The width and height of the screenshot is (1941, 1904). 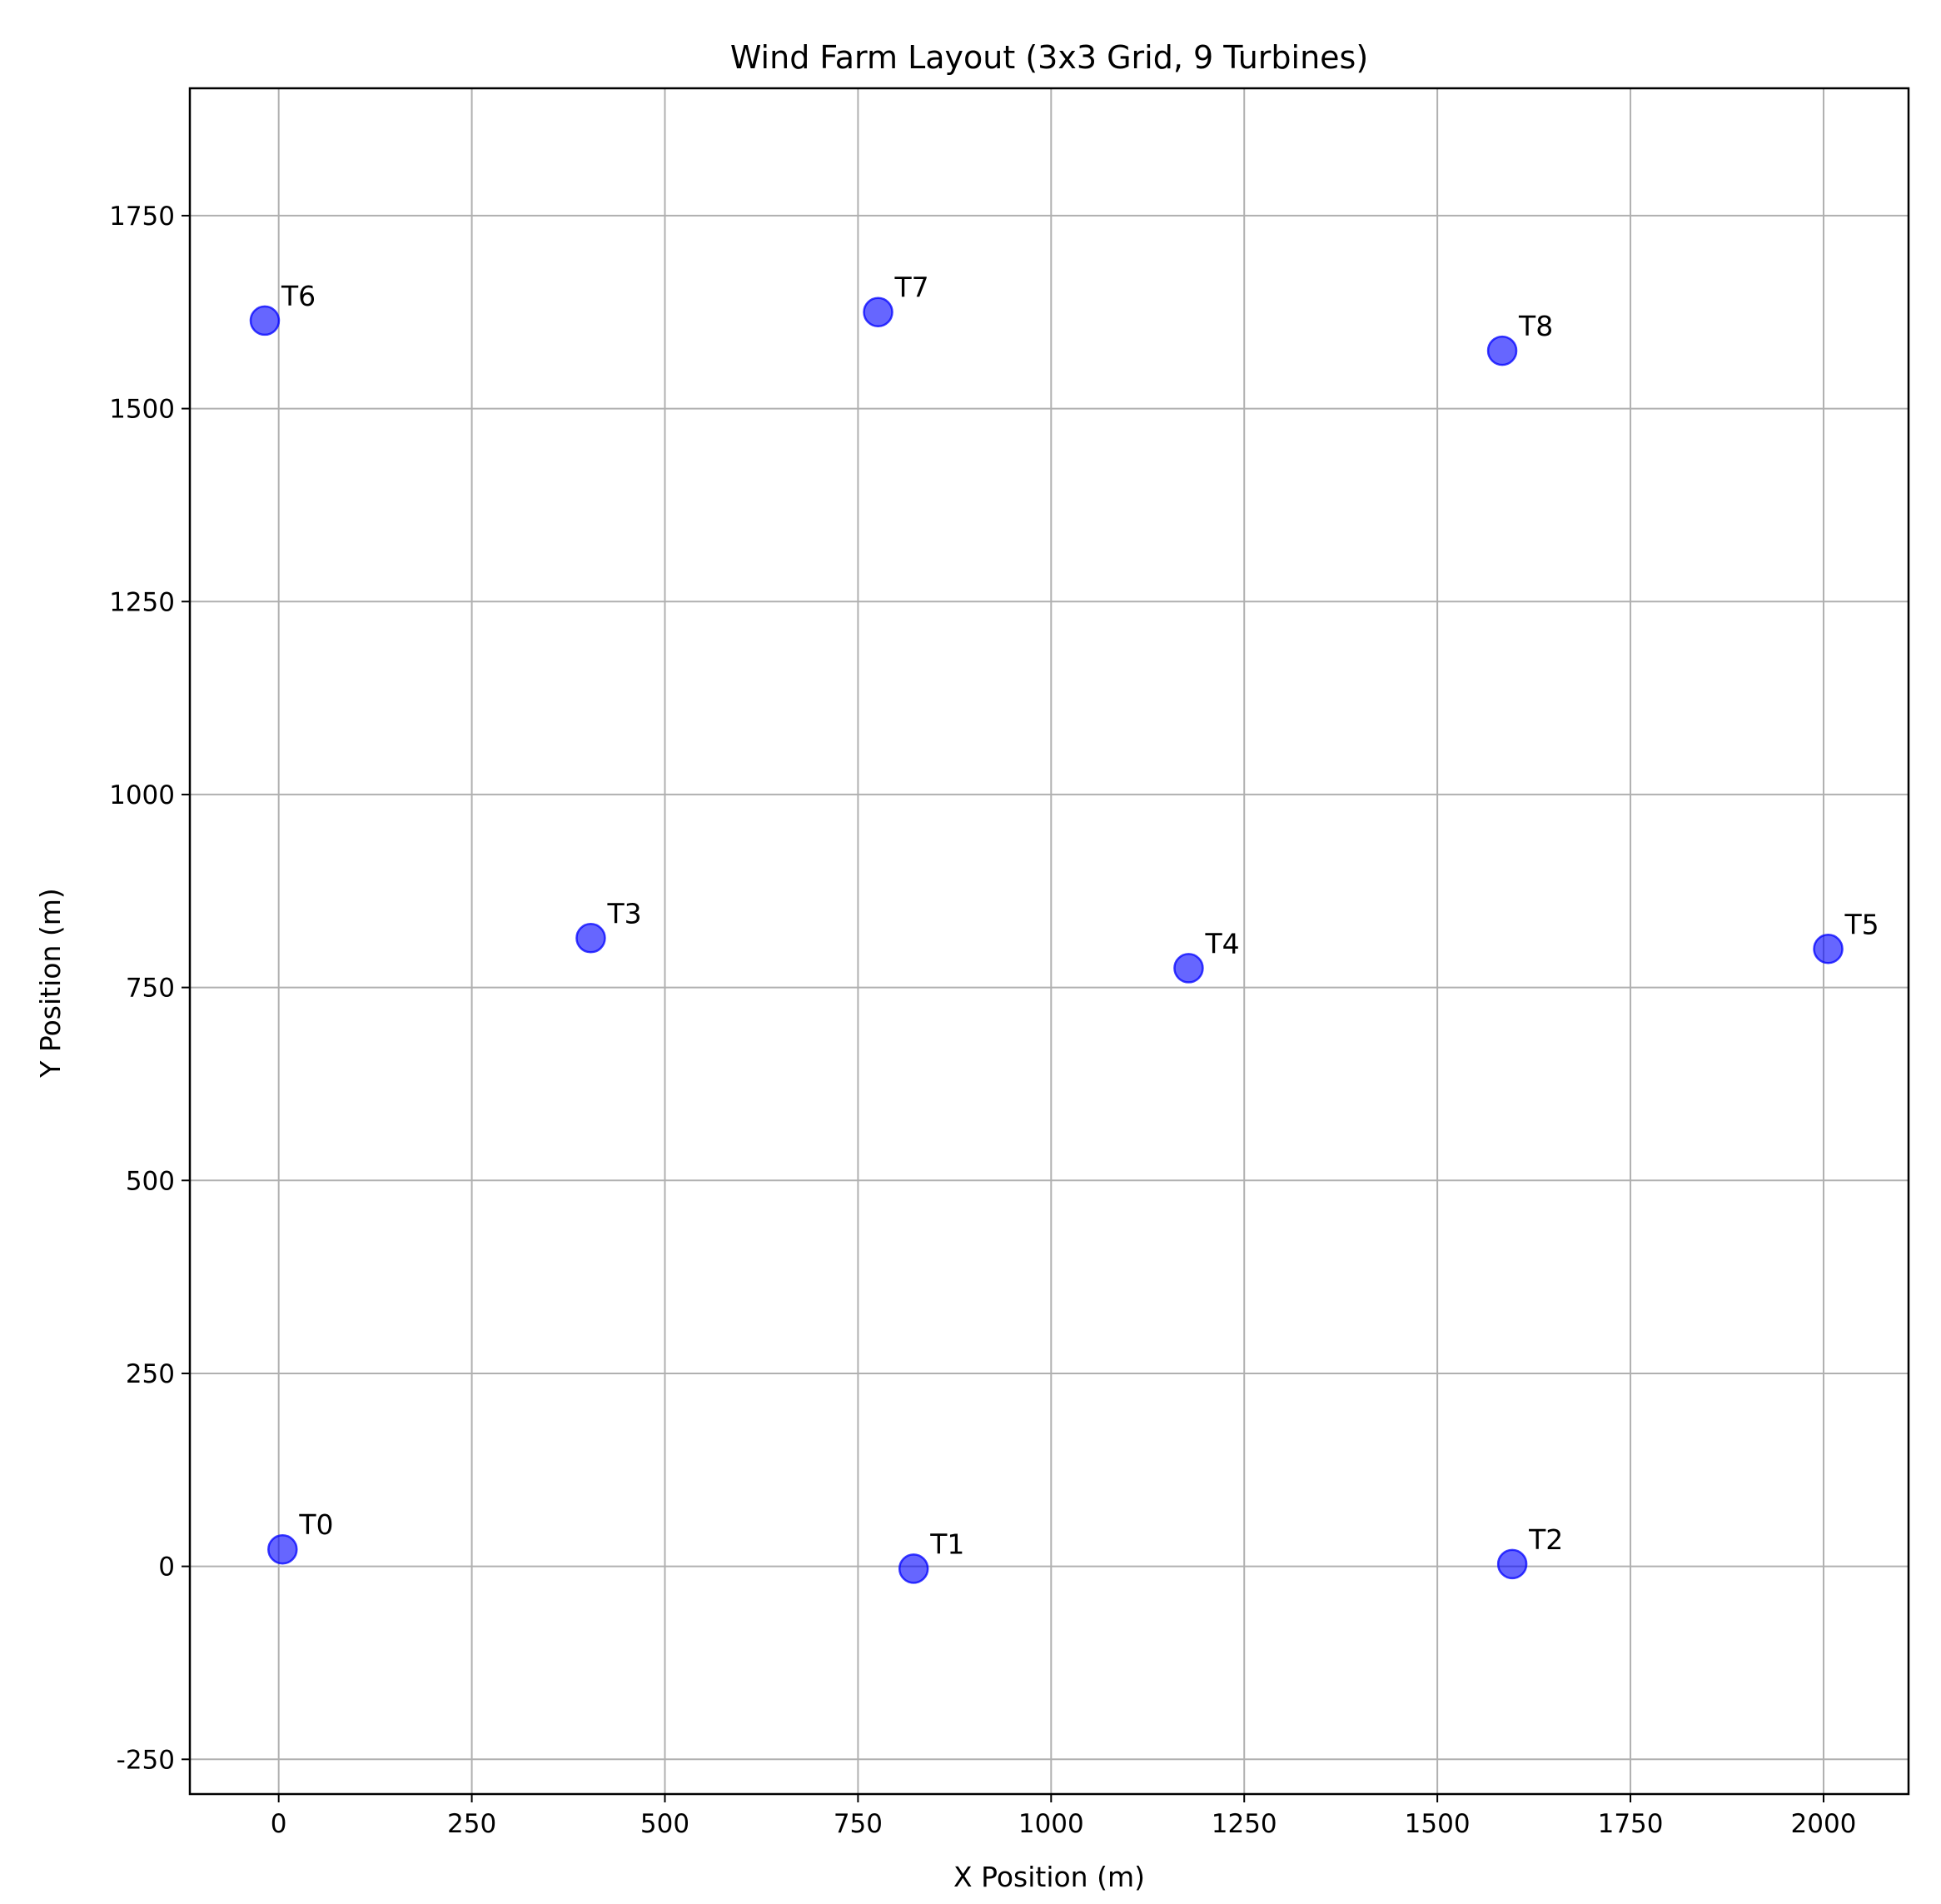 What do you see at coordinates (279, 1824) in the screenshot?
I see `x-tick-label: 0` at bounding box center [279, 1824].